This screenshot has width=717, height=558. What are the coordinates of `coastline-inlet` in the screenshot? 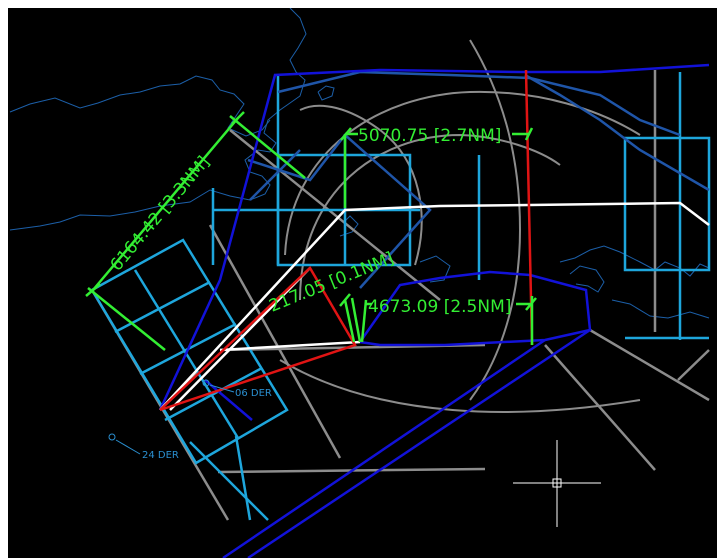 It's located at (435, 269).